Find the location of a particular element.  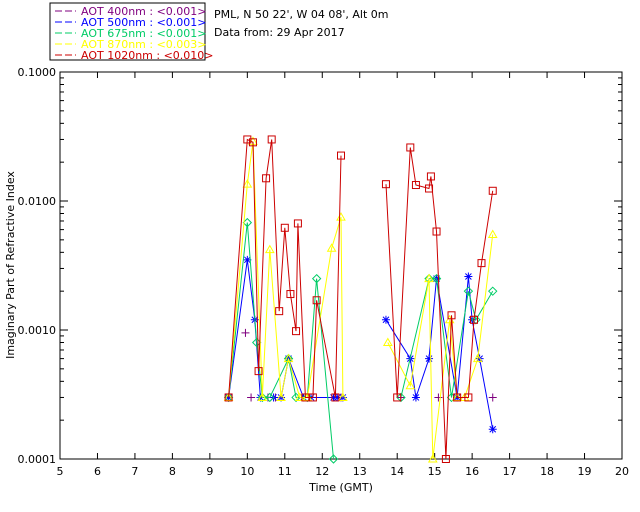

y-tick-label: 0.1000 is located at coordinates (37, 72).